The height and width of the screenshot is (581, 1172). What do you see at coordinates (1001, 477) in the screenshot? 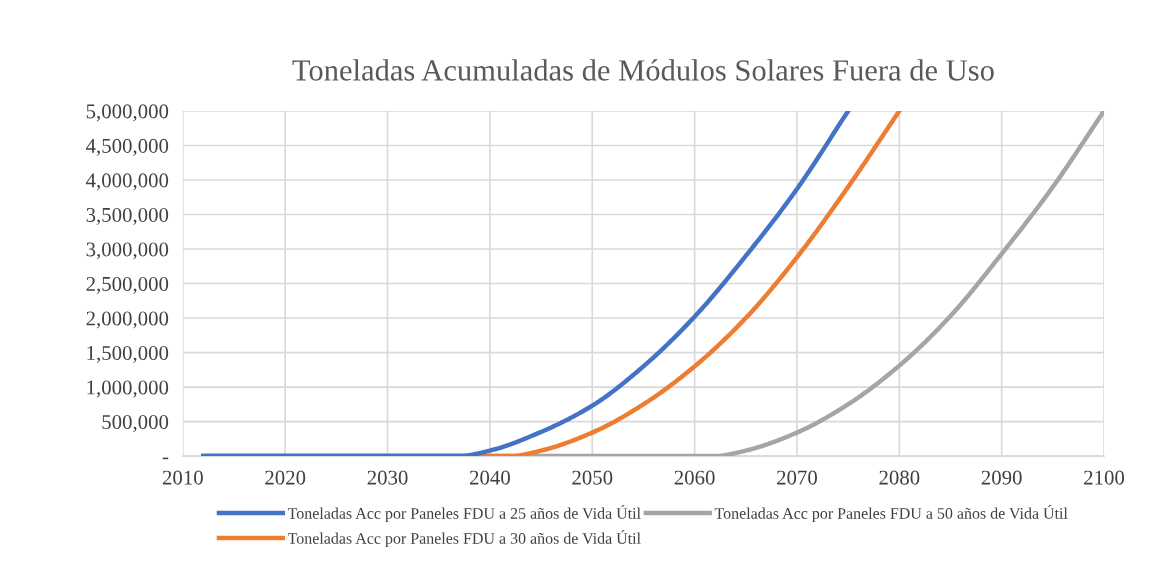
I see `x-tick-label: 2090` at bounding box center [1001, 477].